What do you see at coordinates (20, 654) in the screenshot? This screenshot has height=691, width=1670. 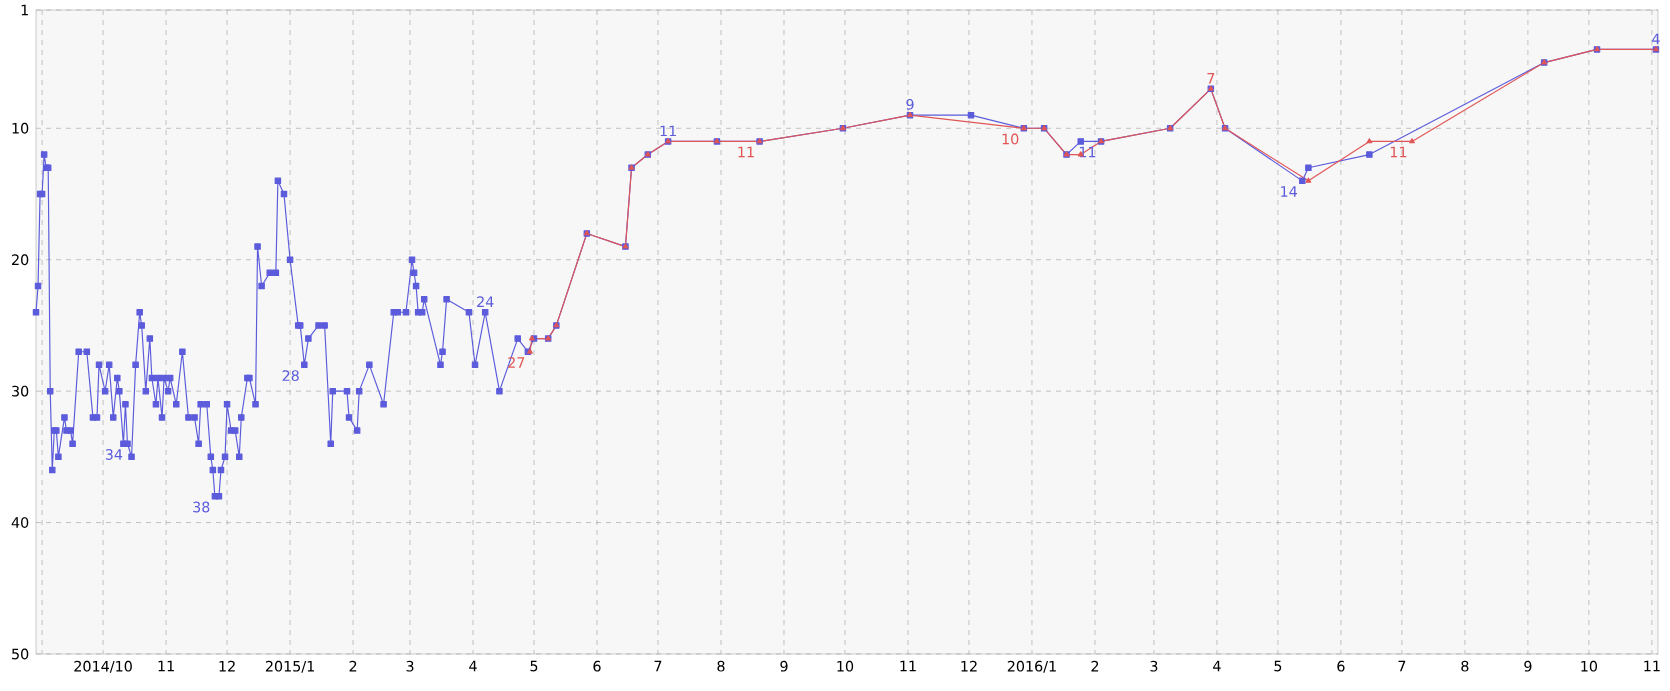 I see `y-tick-label: 50` at bounding box center [20, 654].